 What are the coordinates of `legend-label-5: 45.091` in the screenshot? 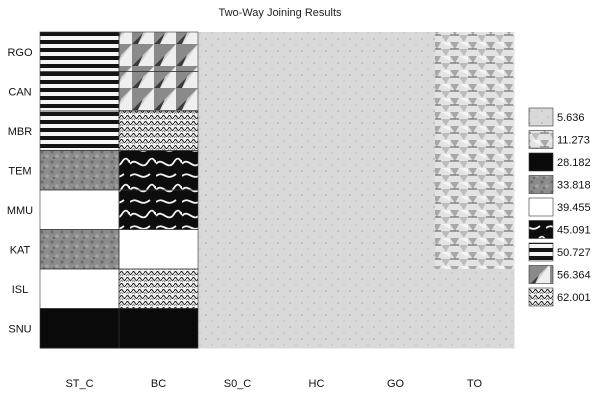 It's located at (574, 231).